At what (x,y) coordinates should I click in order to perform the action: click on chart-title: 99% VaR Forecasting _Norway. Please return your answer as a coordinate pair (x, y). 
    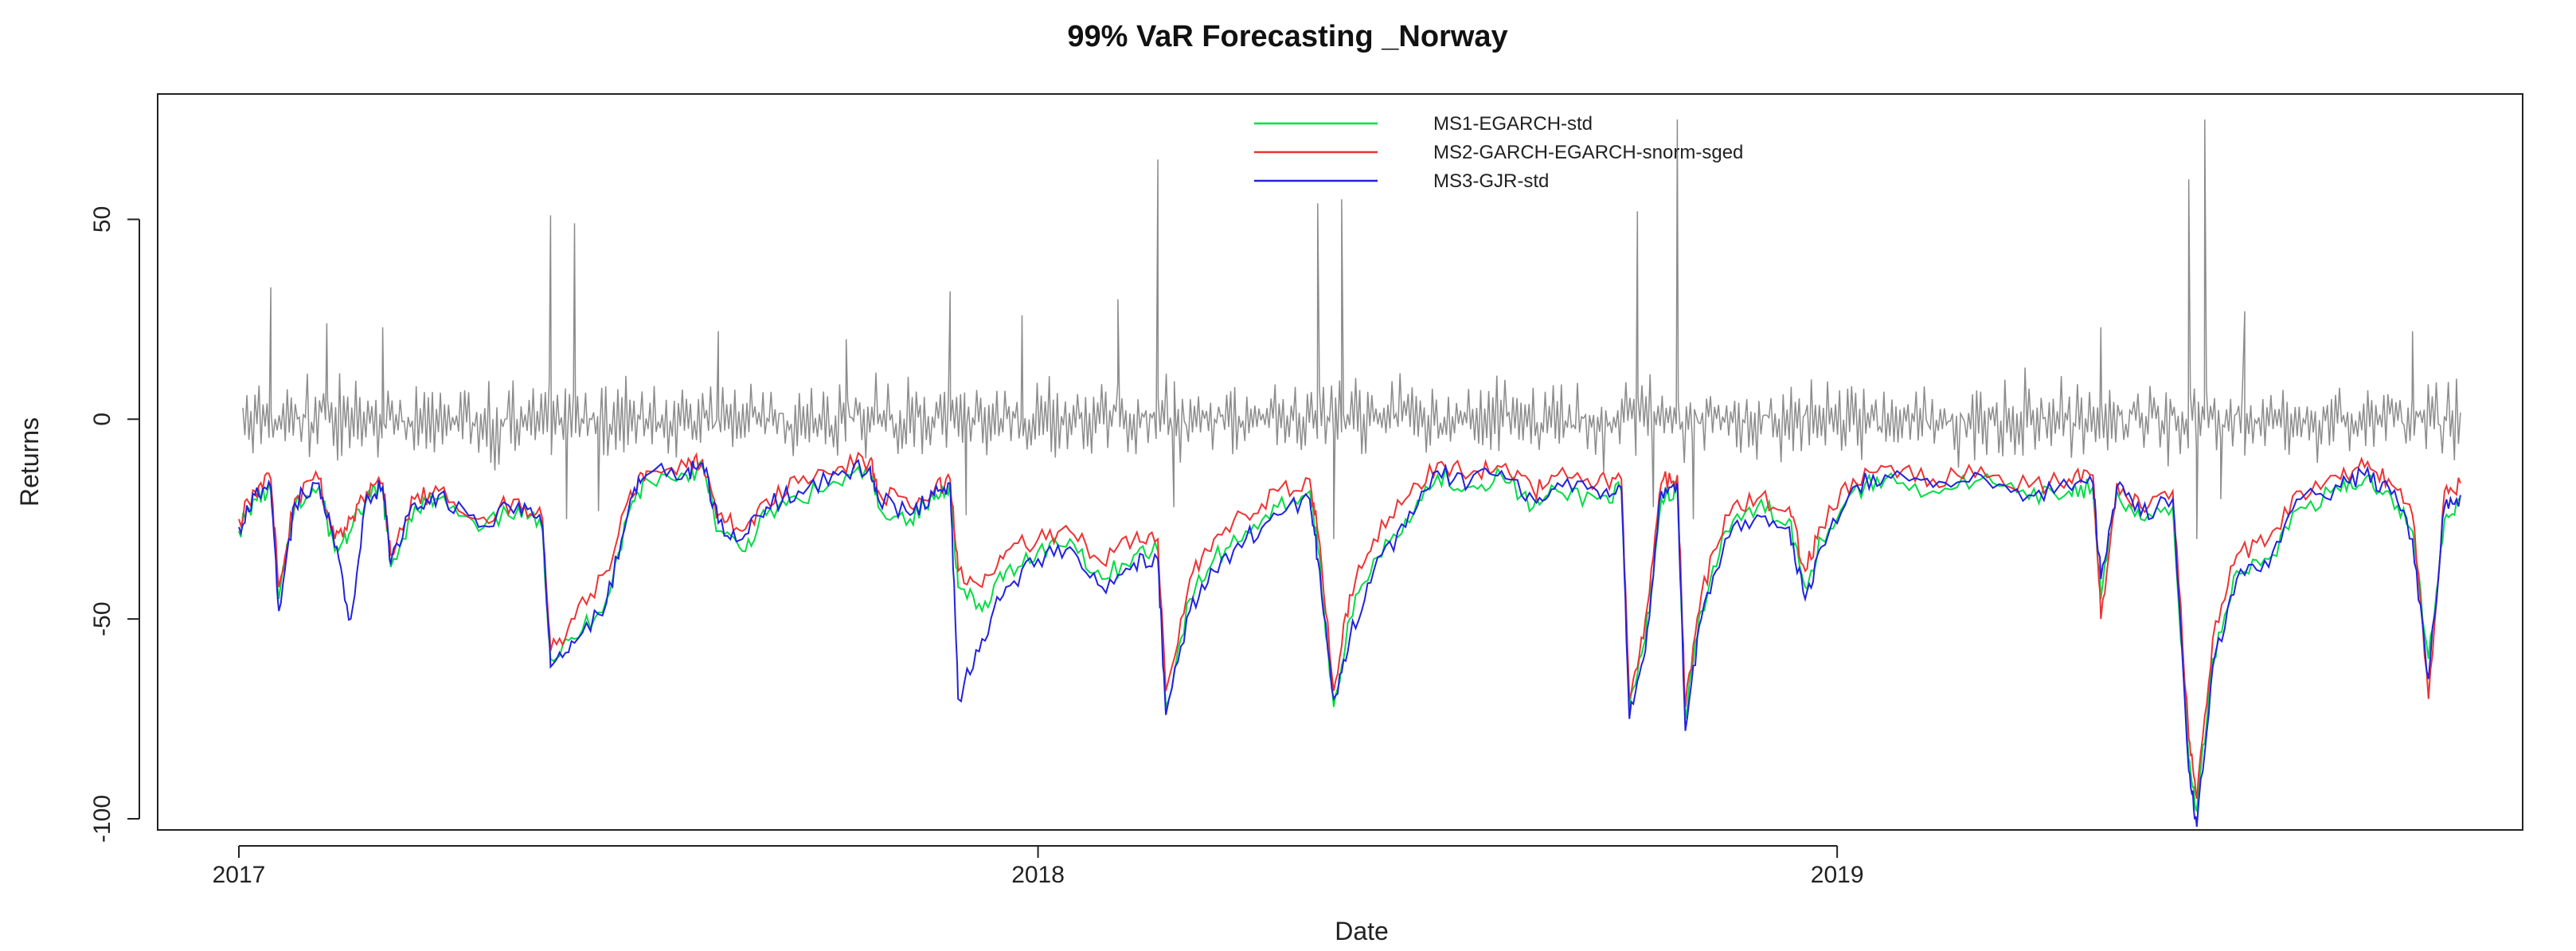
    Looking at the image, I should click on (1287, 36).